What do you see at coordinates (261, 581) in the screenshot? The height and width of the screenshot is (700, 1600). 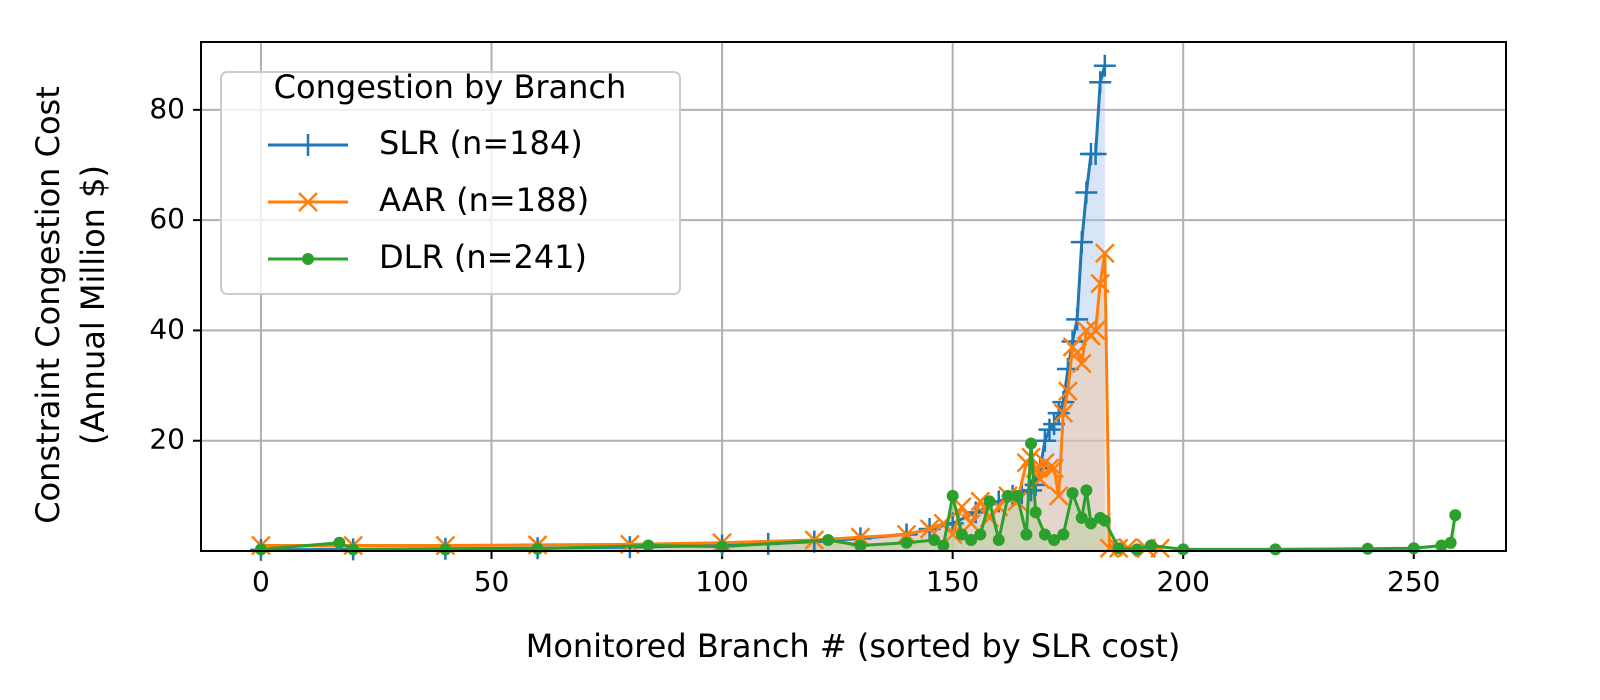 I see `x-tick-label: 0` at bounding box center [261, 581].